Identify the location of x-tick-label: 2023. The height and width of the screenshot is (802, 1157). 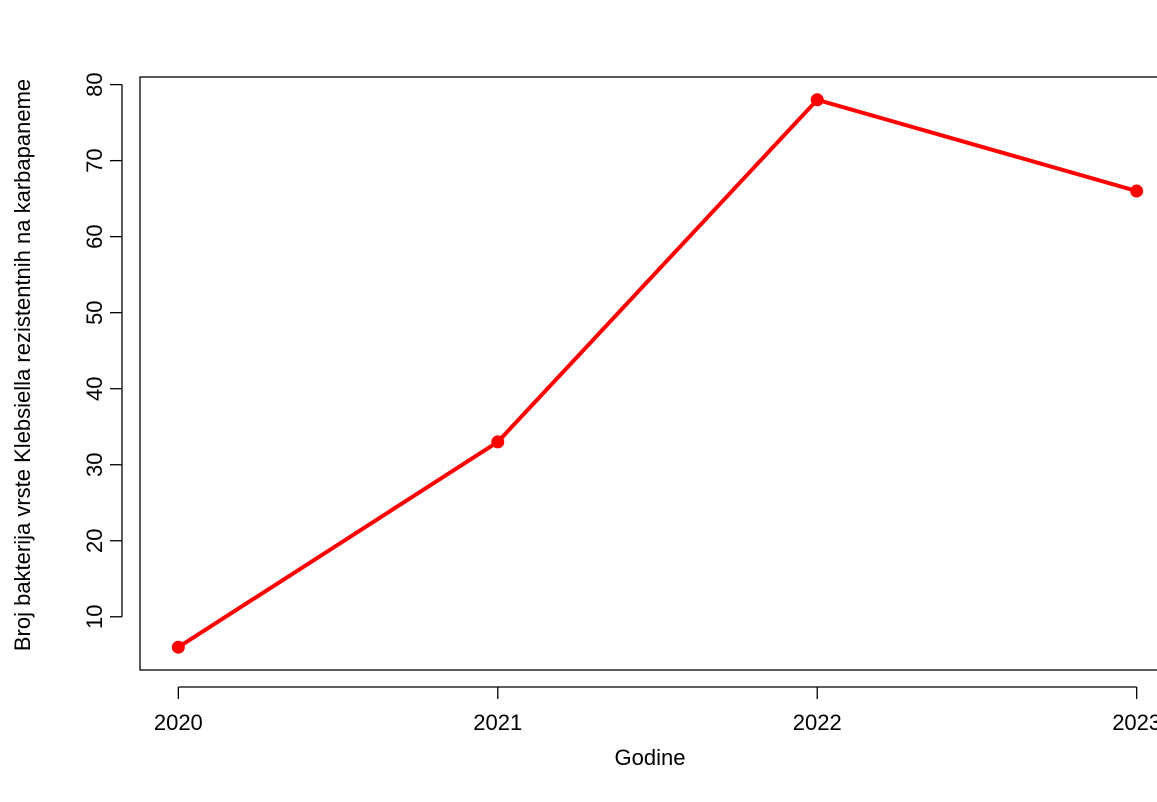
(1134, 722).